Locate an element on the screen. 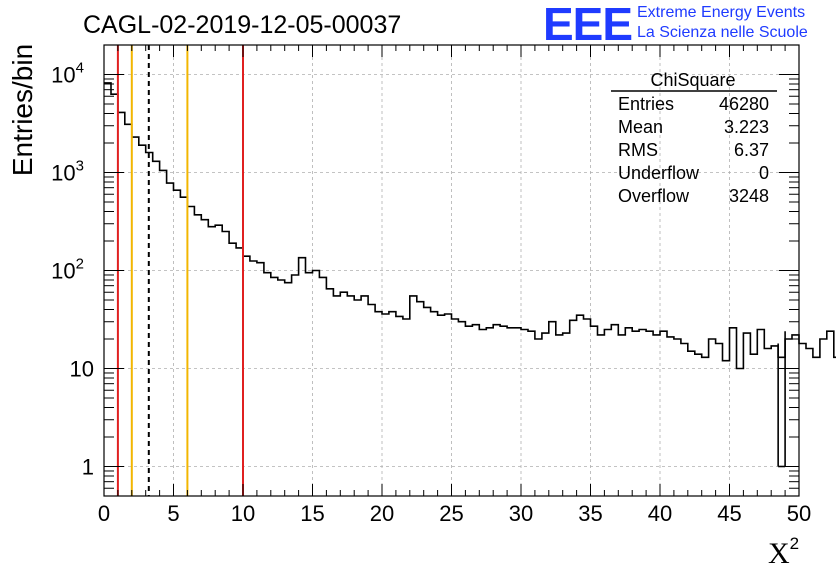 This screenshot has height=572, width=836. y-tick-exponent: 2 is located at coordinates (80, 264).